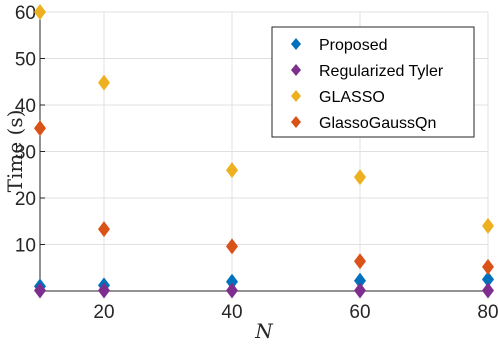 This screenshot has width=498, height=351. I want to click on x-axis-label: N, so click(264, 331).